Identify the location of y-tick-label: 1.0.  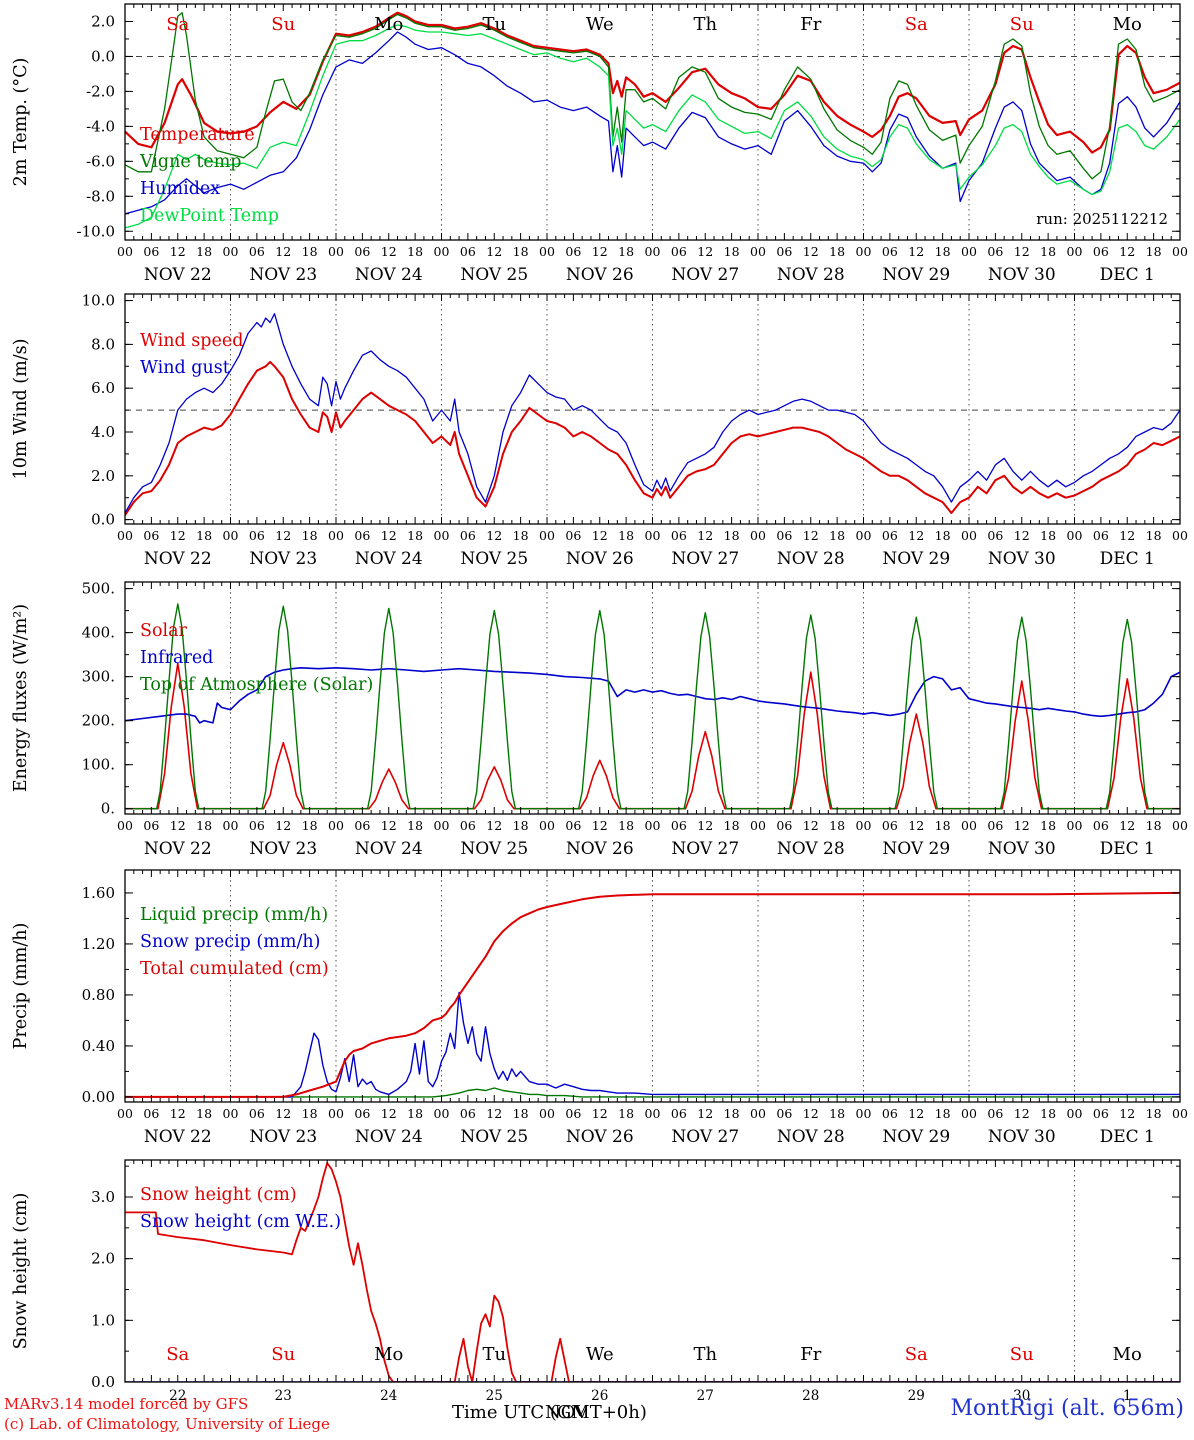
(103, 1320).